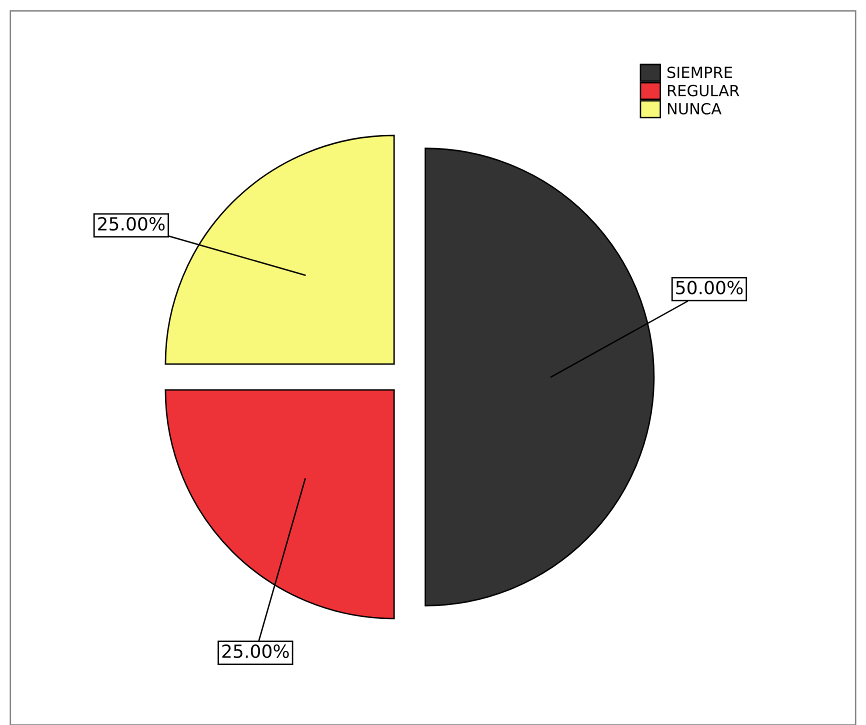 The image size is (866, 725). Describe the element at coordinates (704, 90) in the screenshot. I see `legend-label: REGULAR` at that location.